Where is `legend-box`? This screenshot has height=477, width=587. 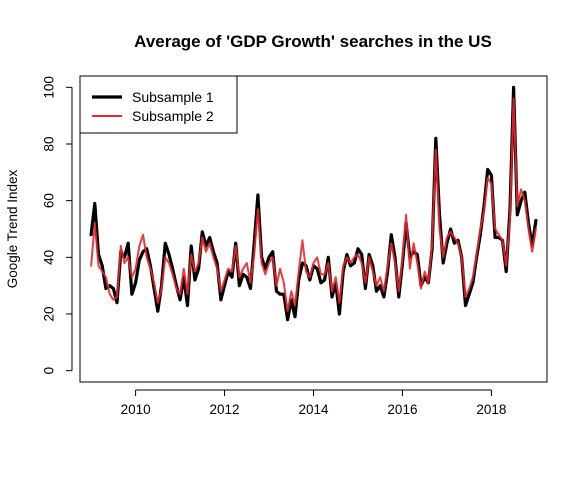
legend-box is located at coordinates (158, 104).